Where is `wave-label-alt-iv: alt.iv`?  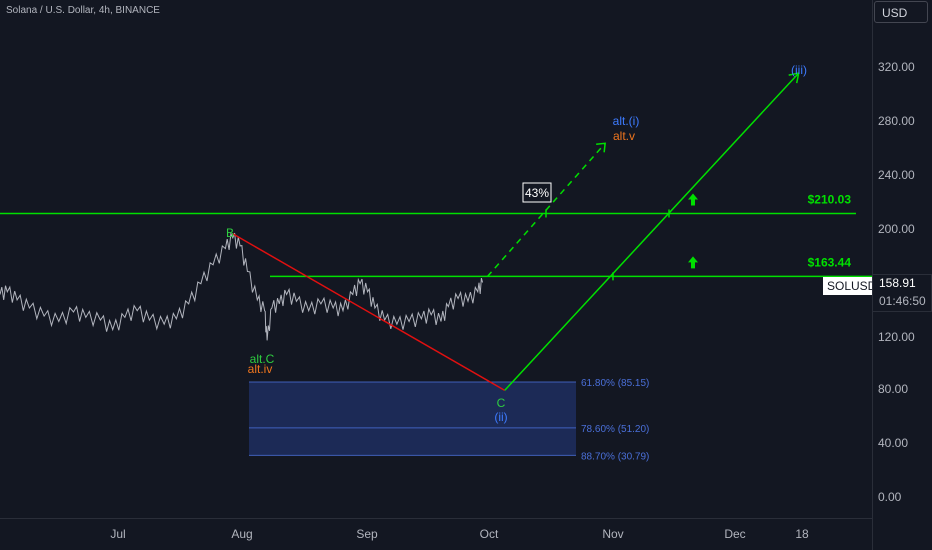 wave-label-alt-iv: alt.iv is located at coordinates (260, 369).